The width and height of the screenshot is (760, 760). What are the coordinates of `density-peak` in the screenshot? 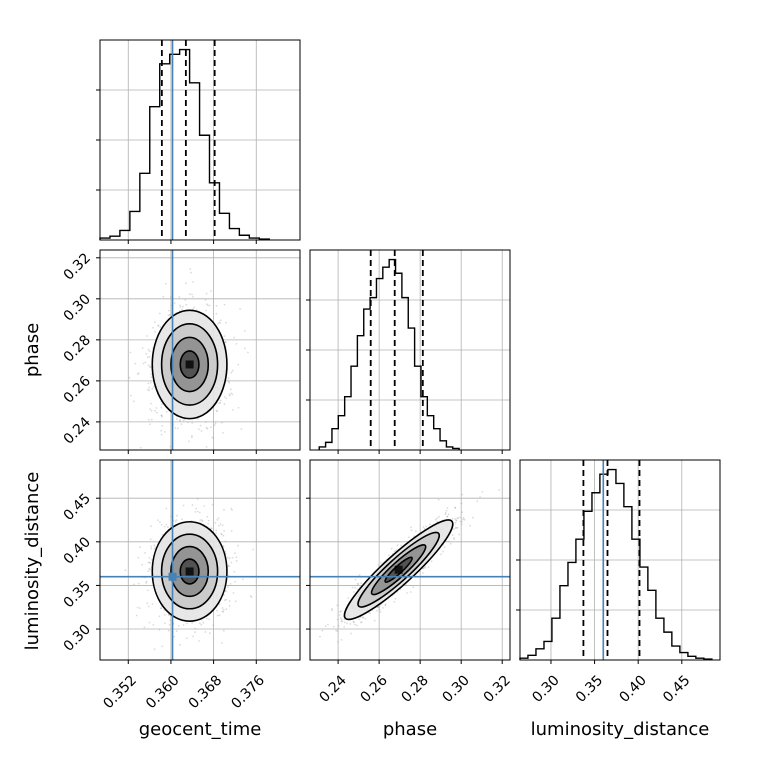 It's located at (190, 364).